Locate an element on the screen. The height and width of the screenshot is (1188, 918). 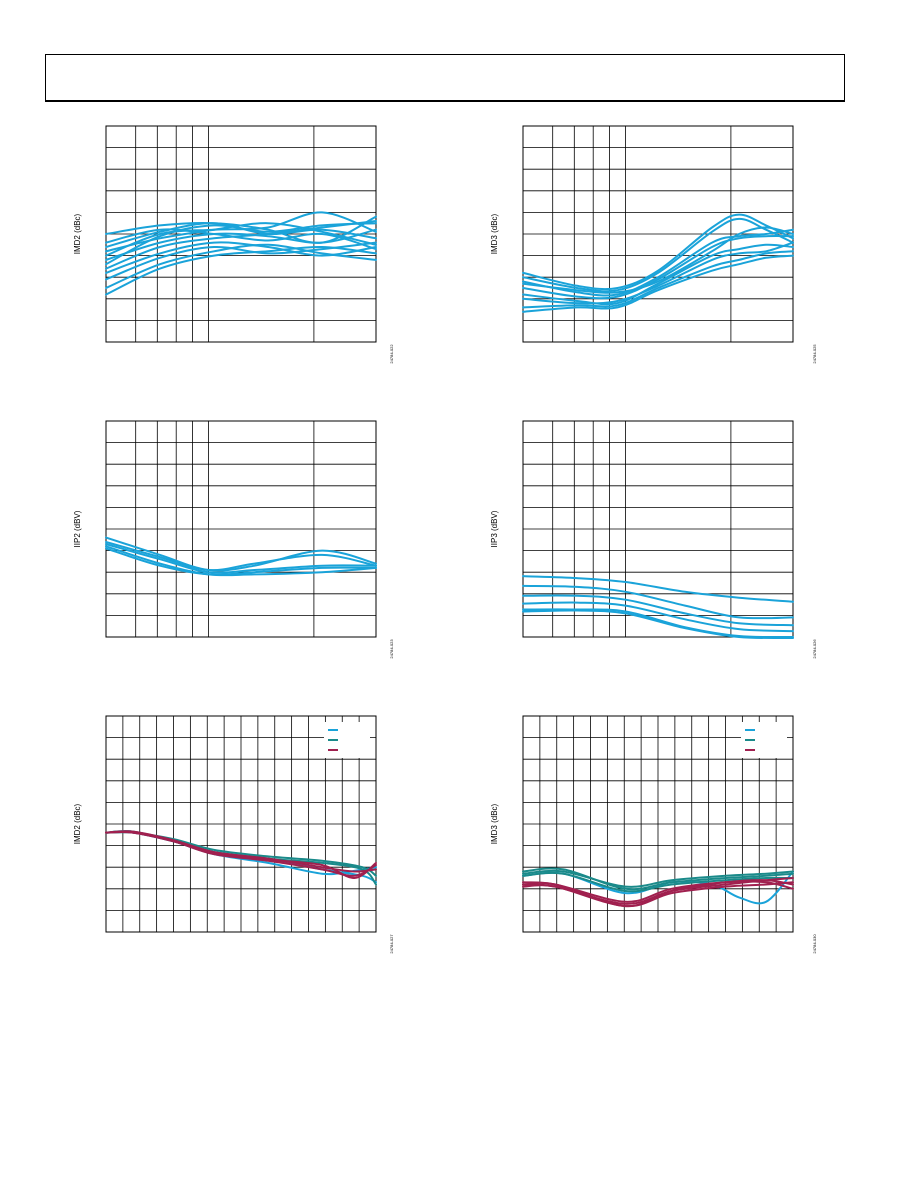
figure-id: 24784-026 is located at coordinates (814, 649).